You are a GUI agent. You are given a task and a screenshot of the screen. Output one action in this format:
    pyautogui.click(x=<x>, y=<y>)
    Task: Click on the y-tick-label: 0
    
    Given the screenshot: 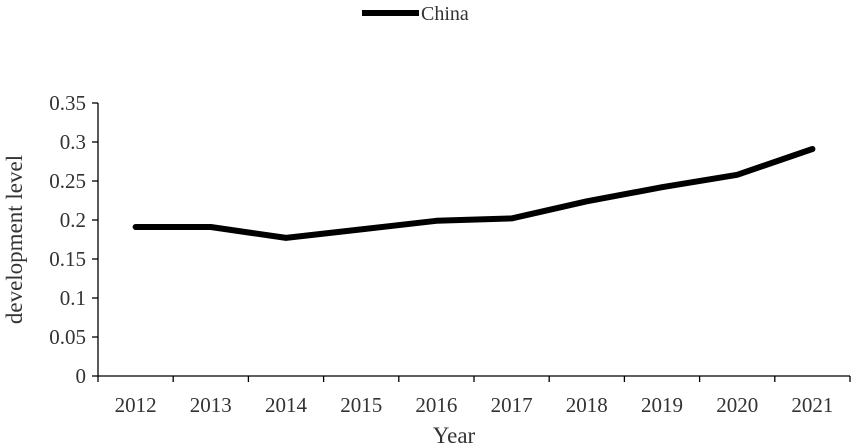 What is the action you would take?
    pyautogui.click(x=81, y=376)
    